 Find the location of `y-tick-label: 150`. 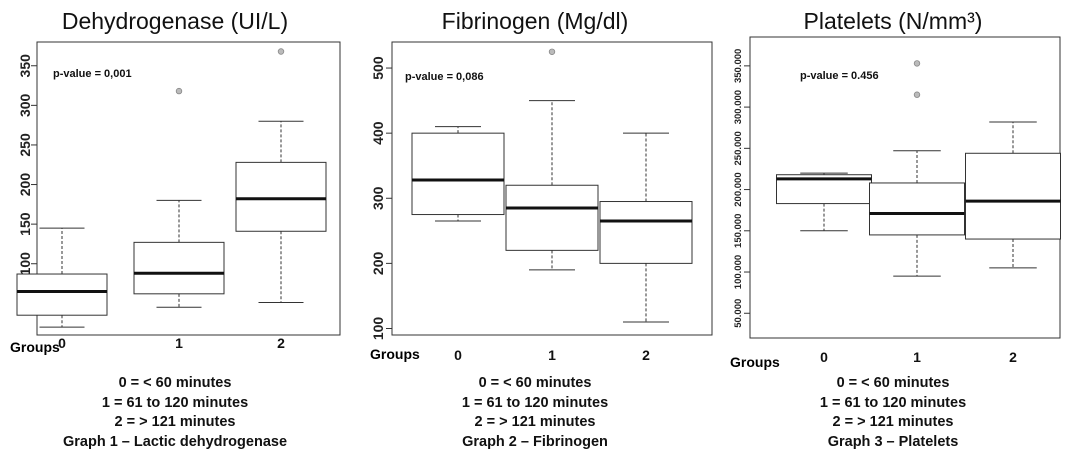

y-tick-label: 150 is located at coordinates (25, 224).